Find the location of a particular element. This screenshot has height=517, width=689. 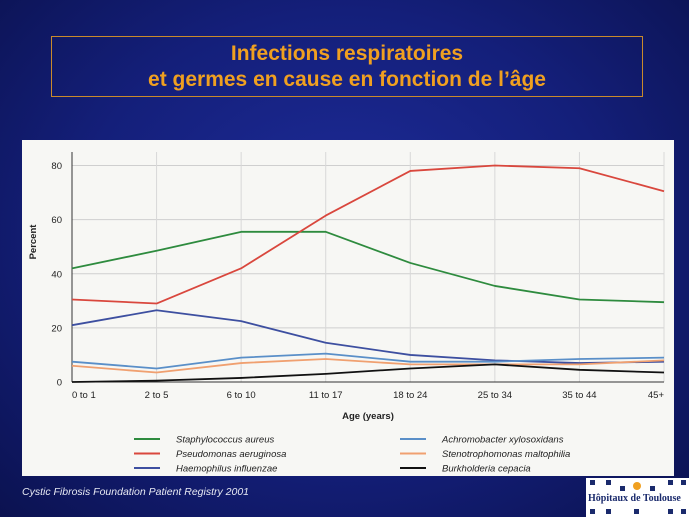

legend-entry: Achromobacter xylosoxidans is located at coordinates (502, 440).